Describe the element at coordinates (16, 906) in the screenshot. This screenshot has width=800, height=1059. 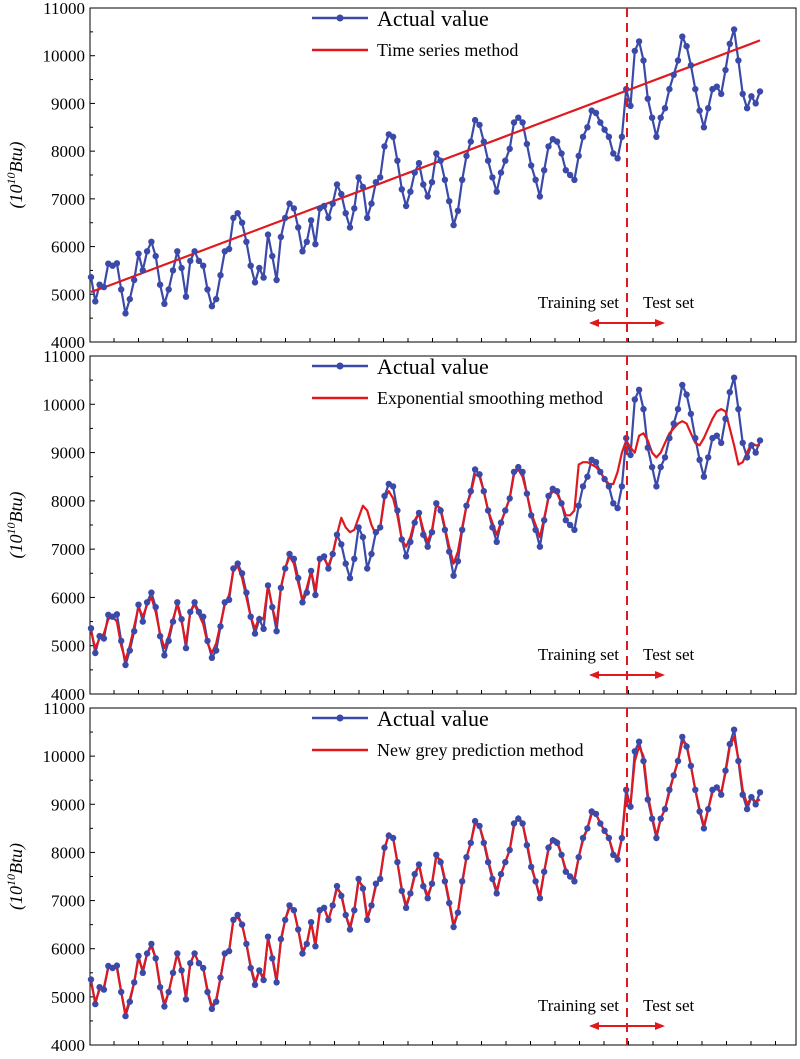
I see `y-axis-label-open: (` at that location.